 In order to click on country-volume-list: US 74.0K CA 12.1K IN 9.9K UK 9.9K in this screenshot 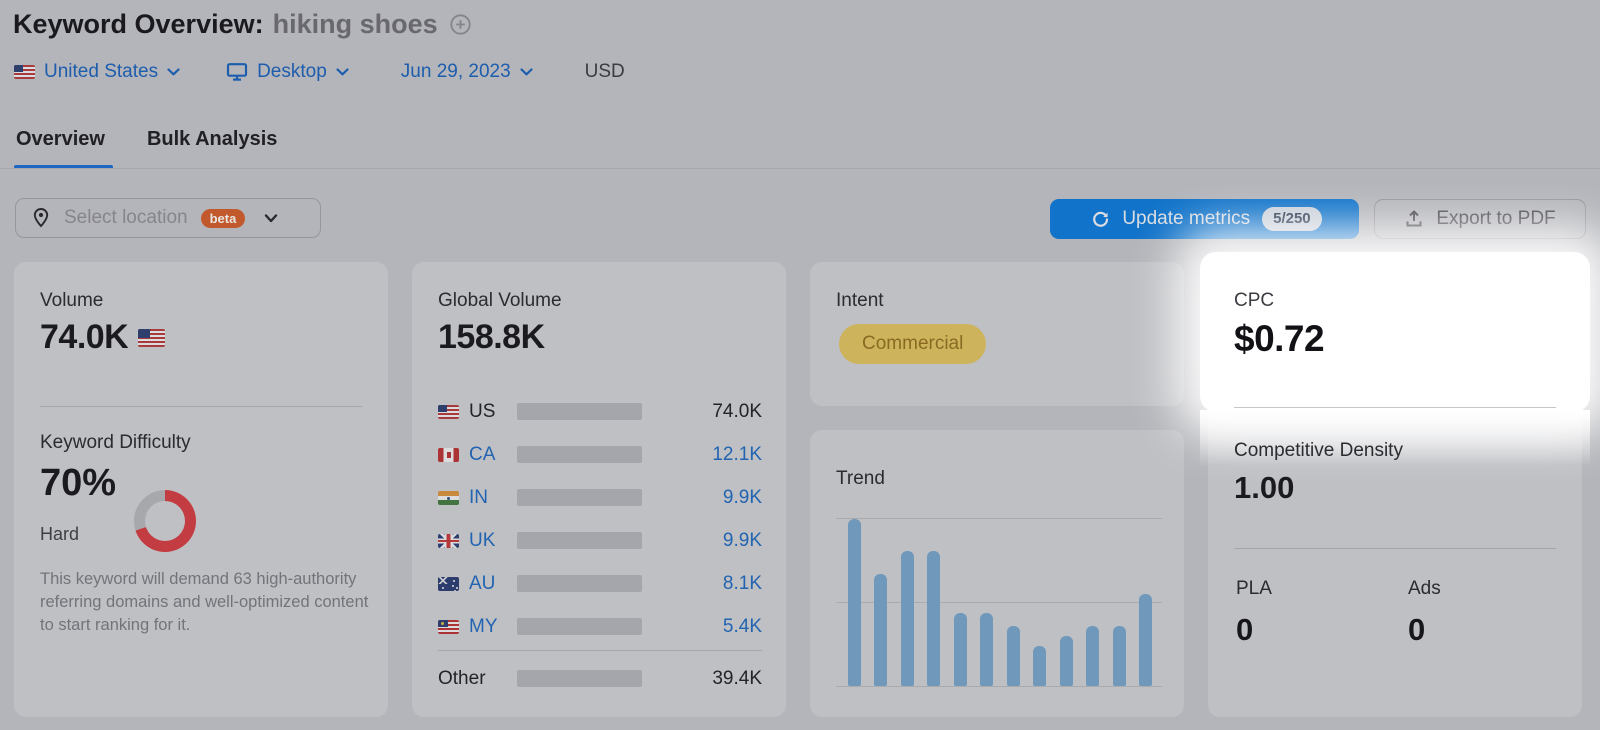, I will do `click(600, 545)`.